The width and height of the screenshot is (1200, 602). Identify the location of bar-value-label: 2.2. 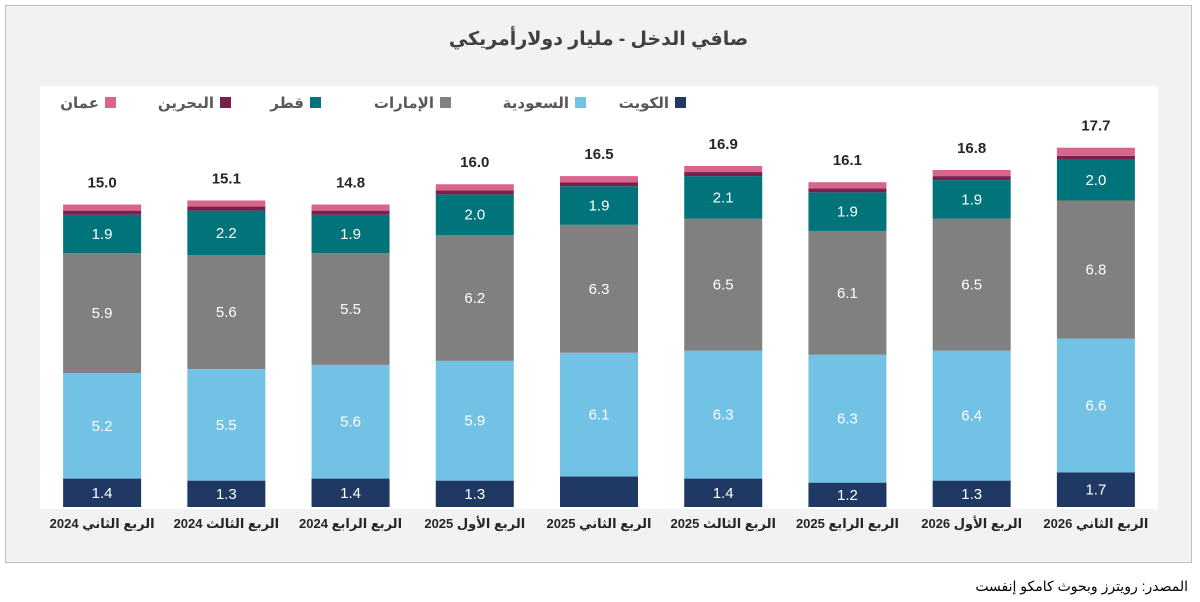
(226, 233).